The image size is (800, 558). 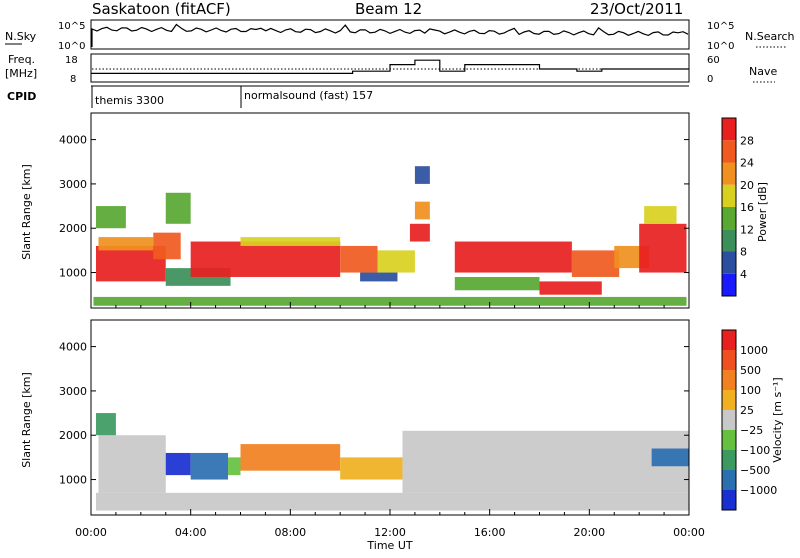 I want to click on velocity-scale-tick: 1000, so click(x=754, y=350).